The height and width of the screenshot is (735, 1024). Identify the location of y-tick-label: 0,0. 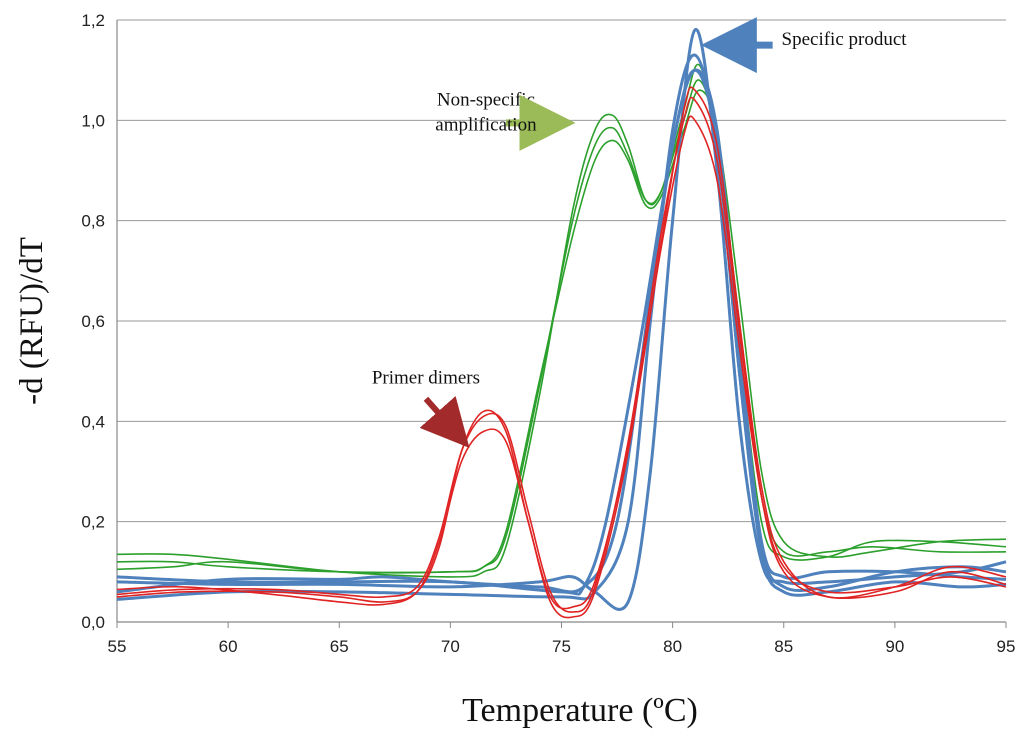
(93, 622).